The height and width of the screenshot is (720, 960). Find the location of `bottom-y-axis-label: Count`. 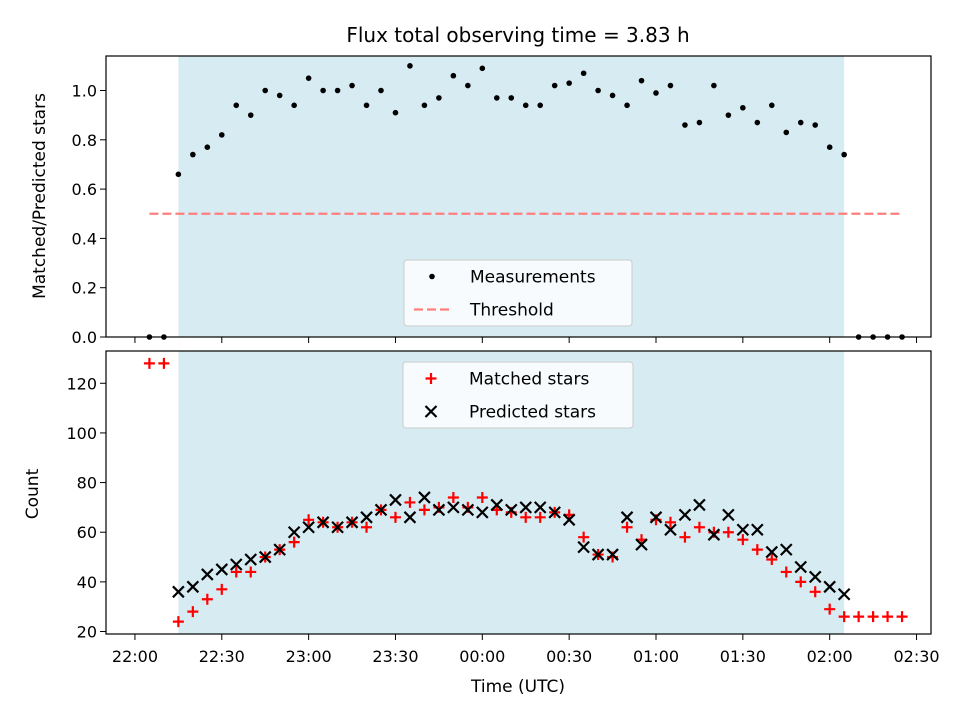

bottom-y-axis-label: Count is located at coordinates (33, 493).